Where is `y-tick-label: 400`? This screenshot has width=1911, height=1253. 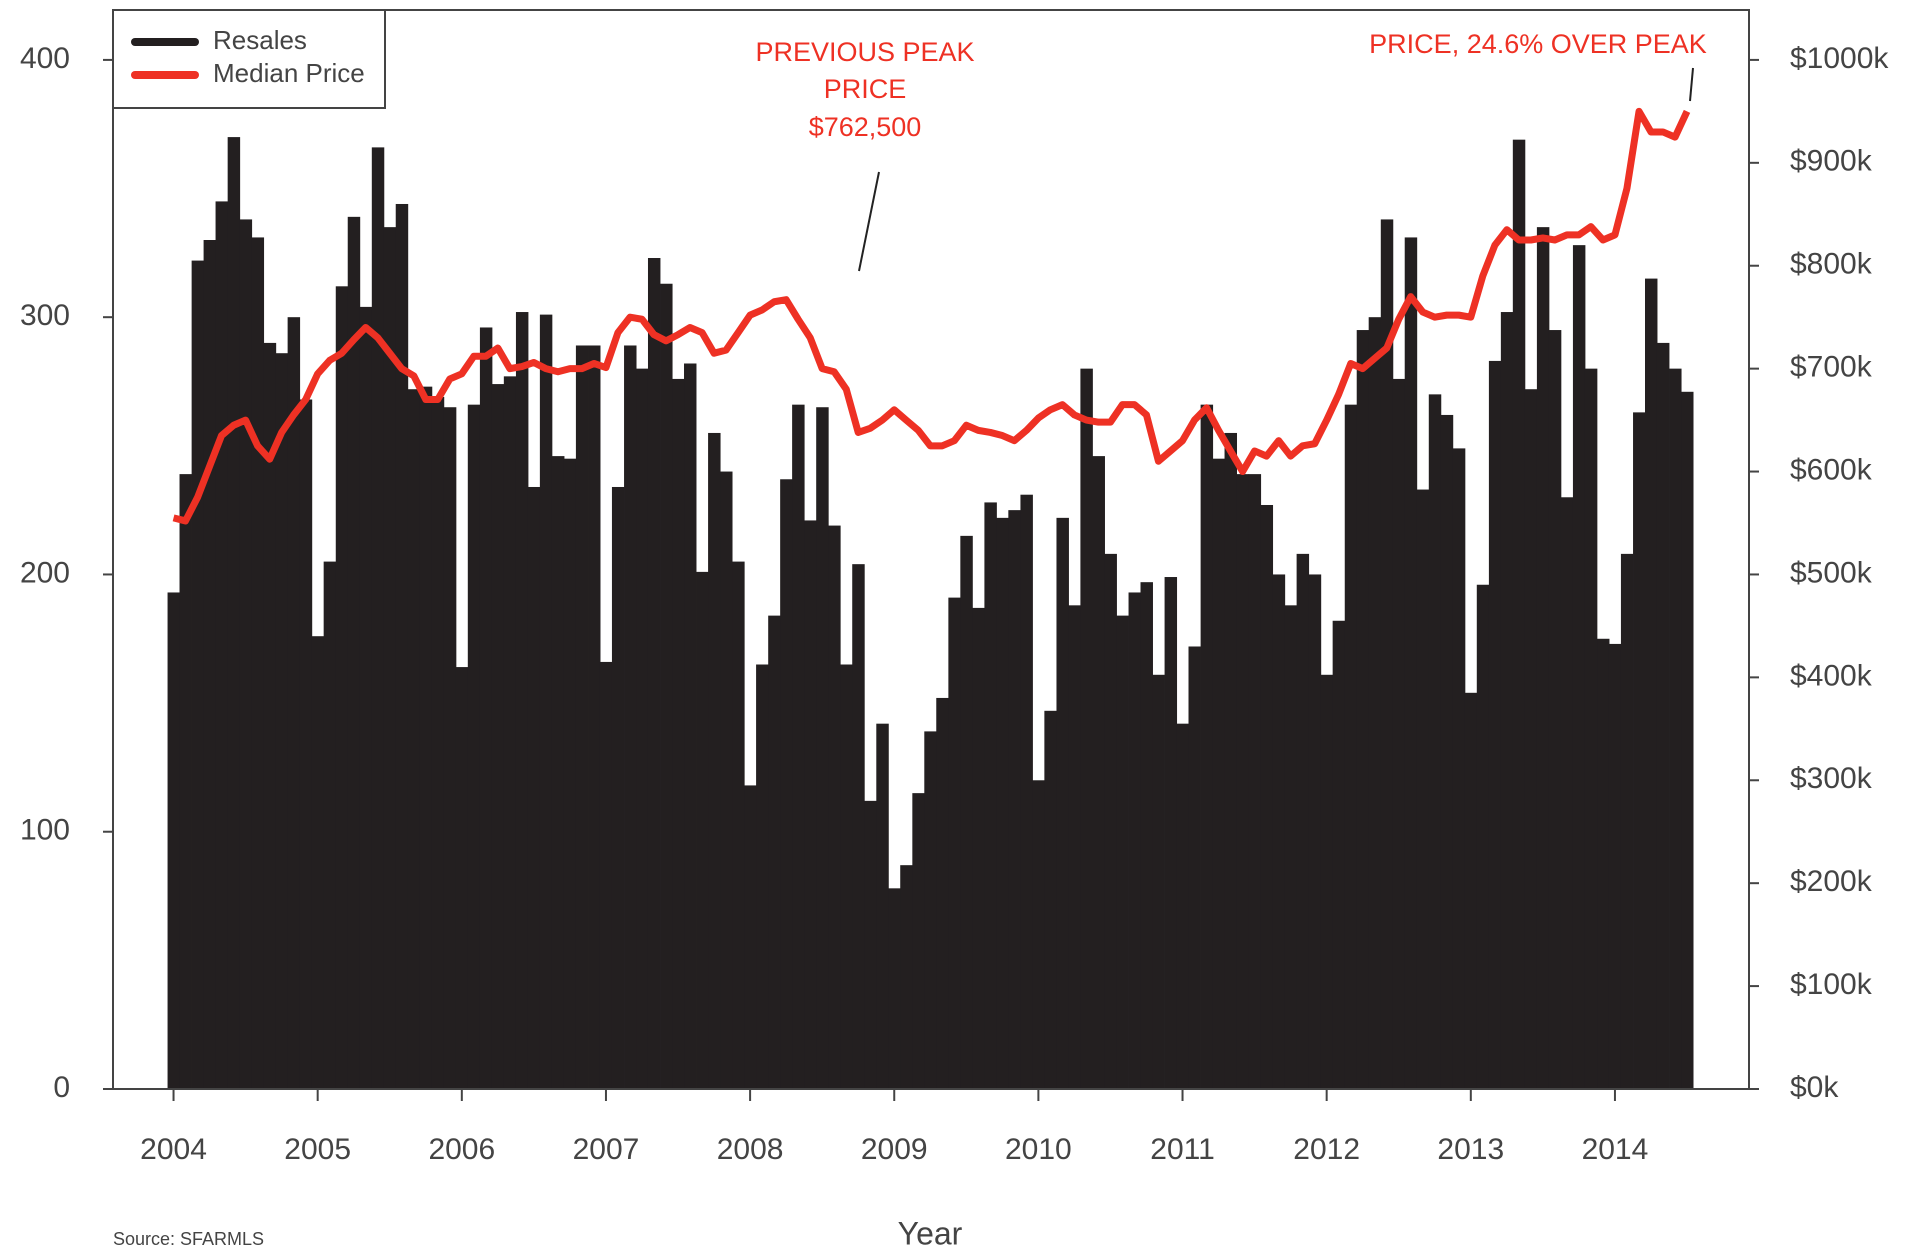
y-tick-label: 400 is located at coordinates (45, 58).